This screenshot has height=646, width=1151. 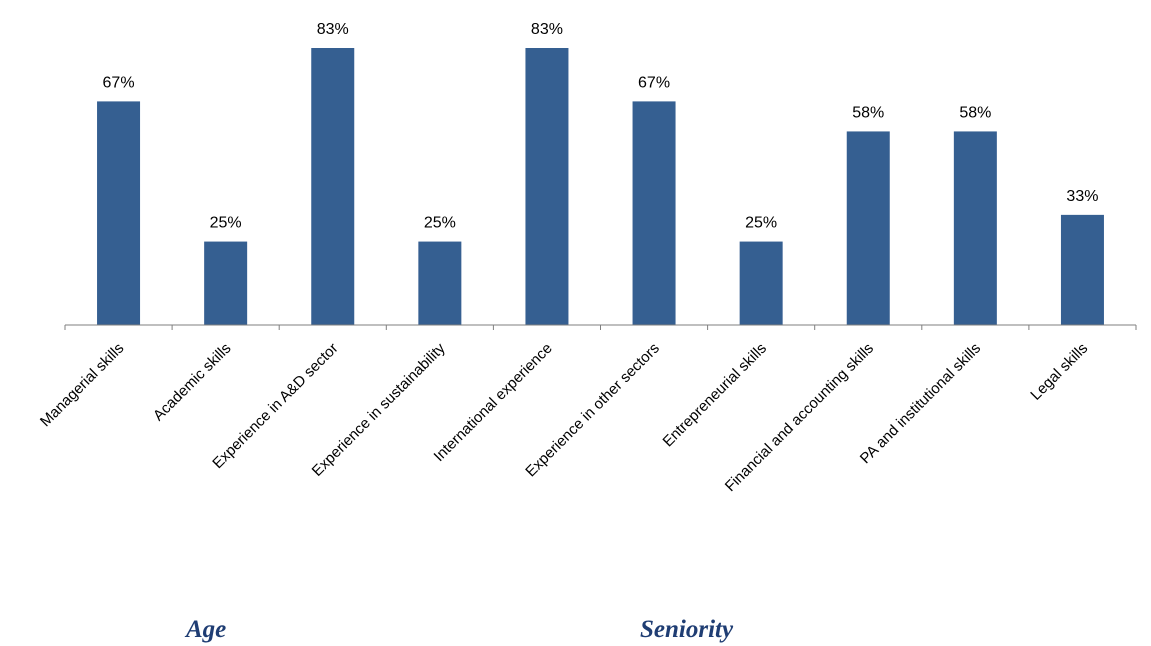 What do you see at coordinates (493, 402) in the screenshot?
I see `category-label: International experience` at bounding box center [493, 402].